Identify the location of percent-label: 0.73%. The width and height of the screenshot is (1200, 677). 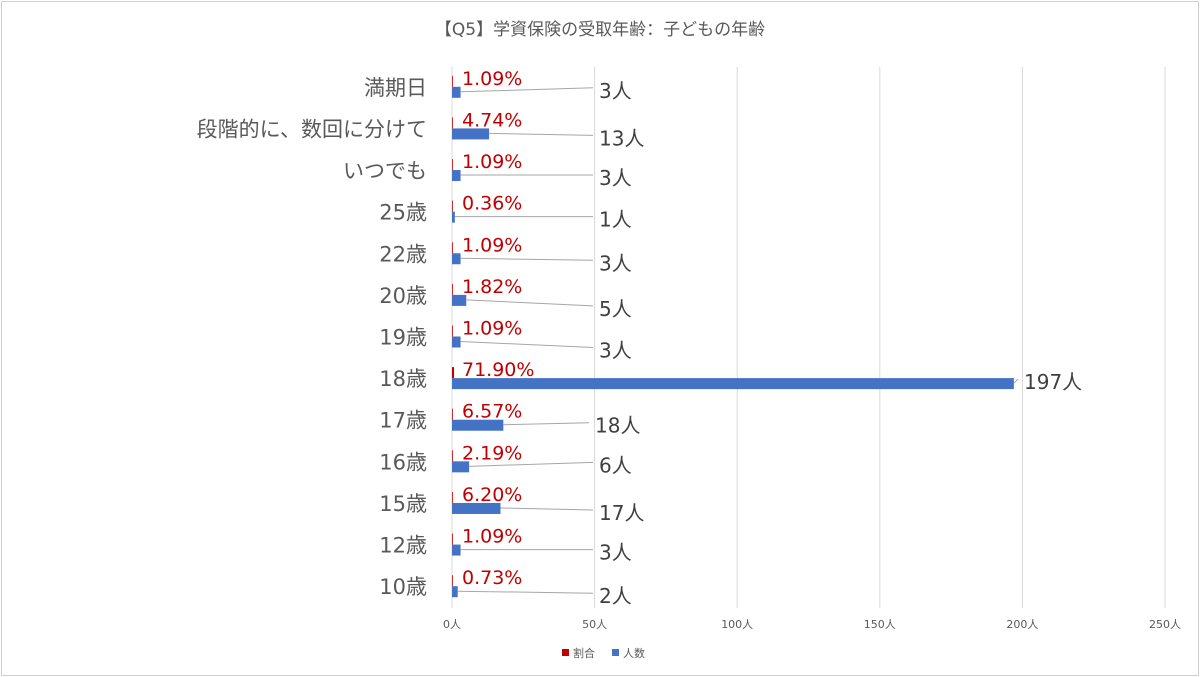
(492, 578).